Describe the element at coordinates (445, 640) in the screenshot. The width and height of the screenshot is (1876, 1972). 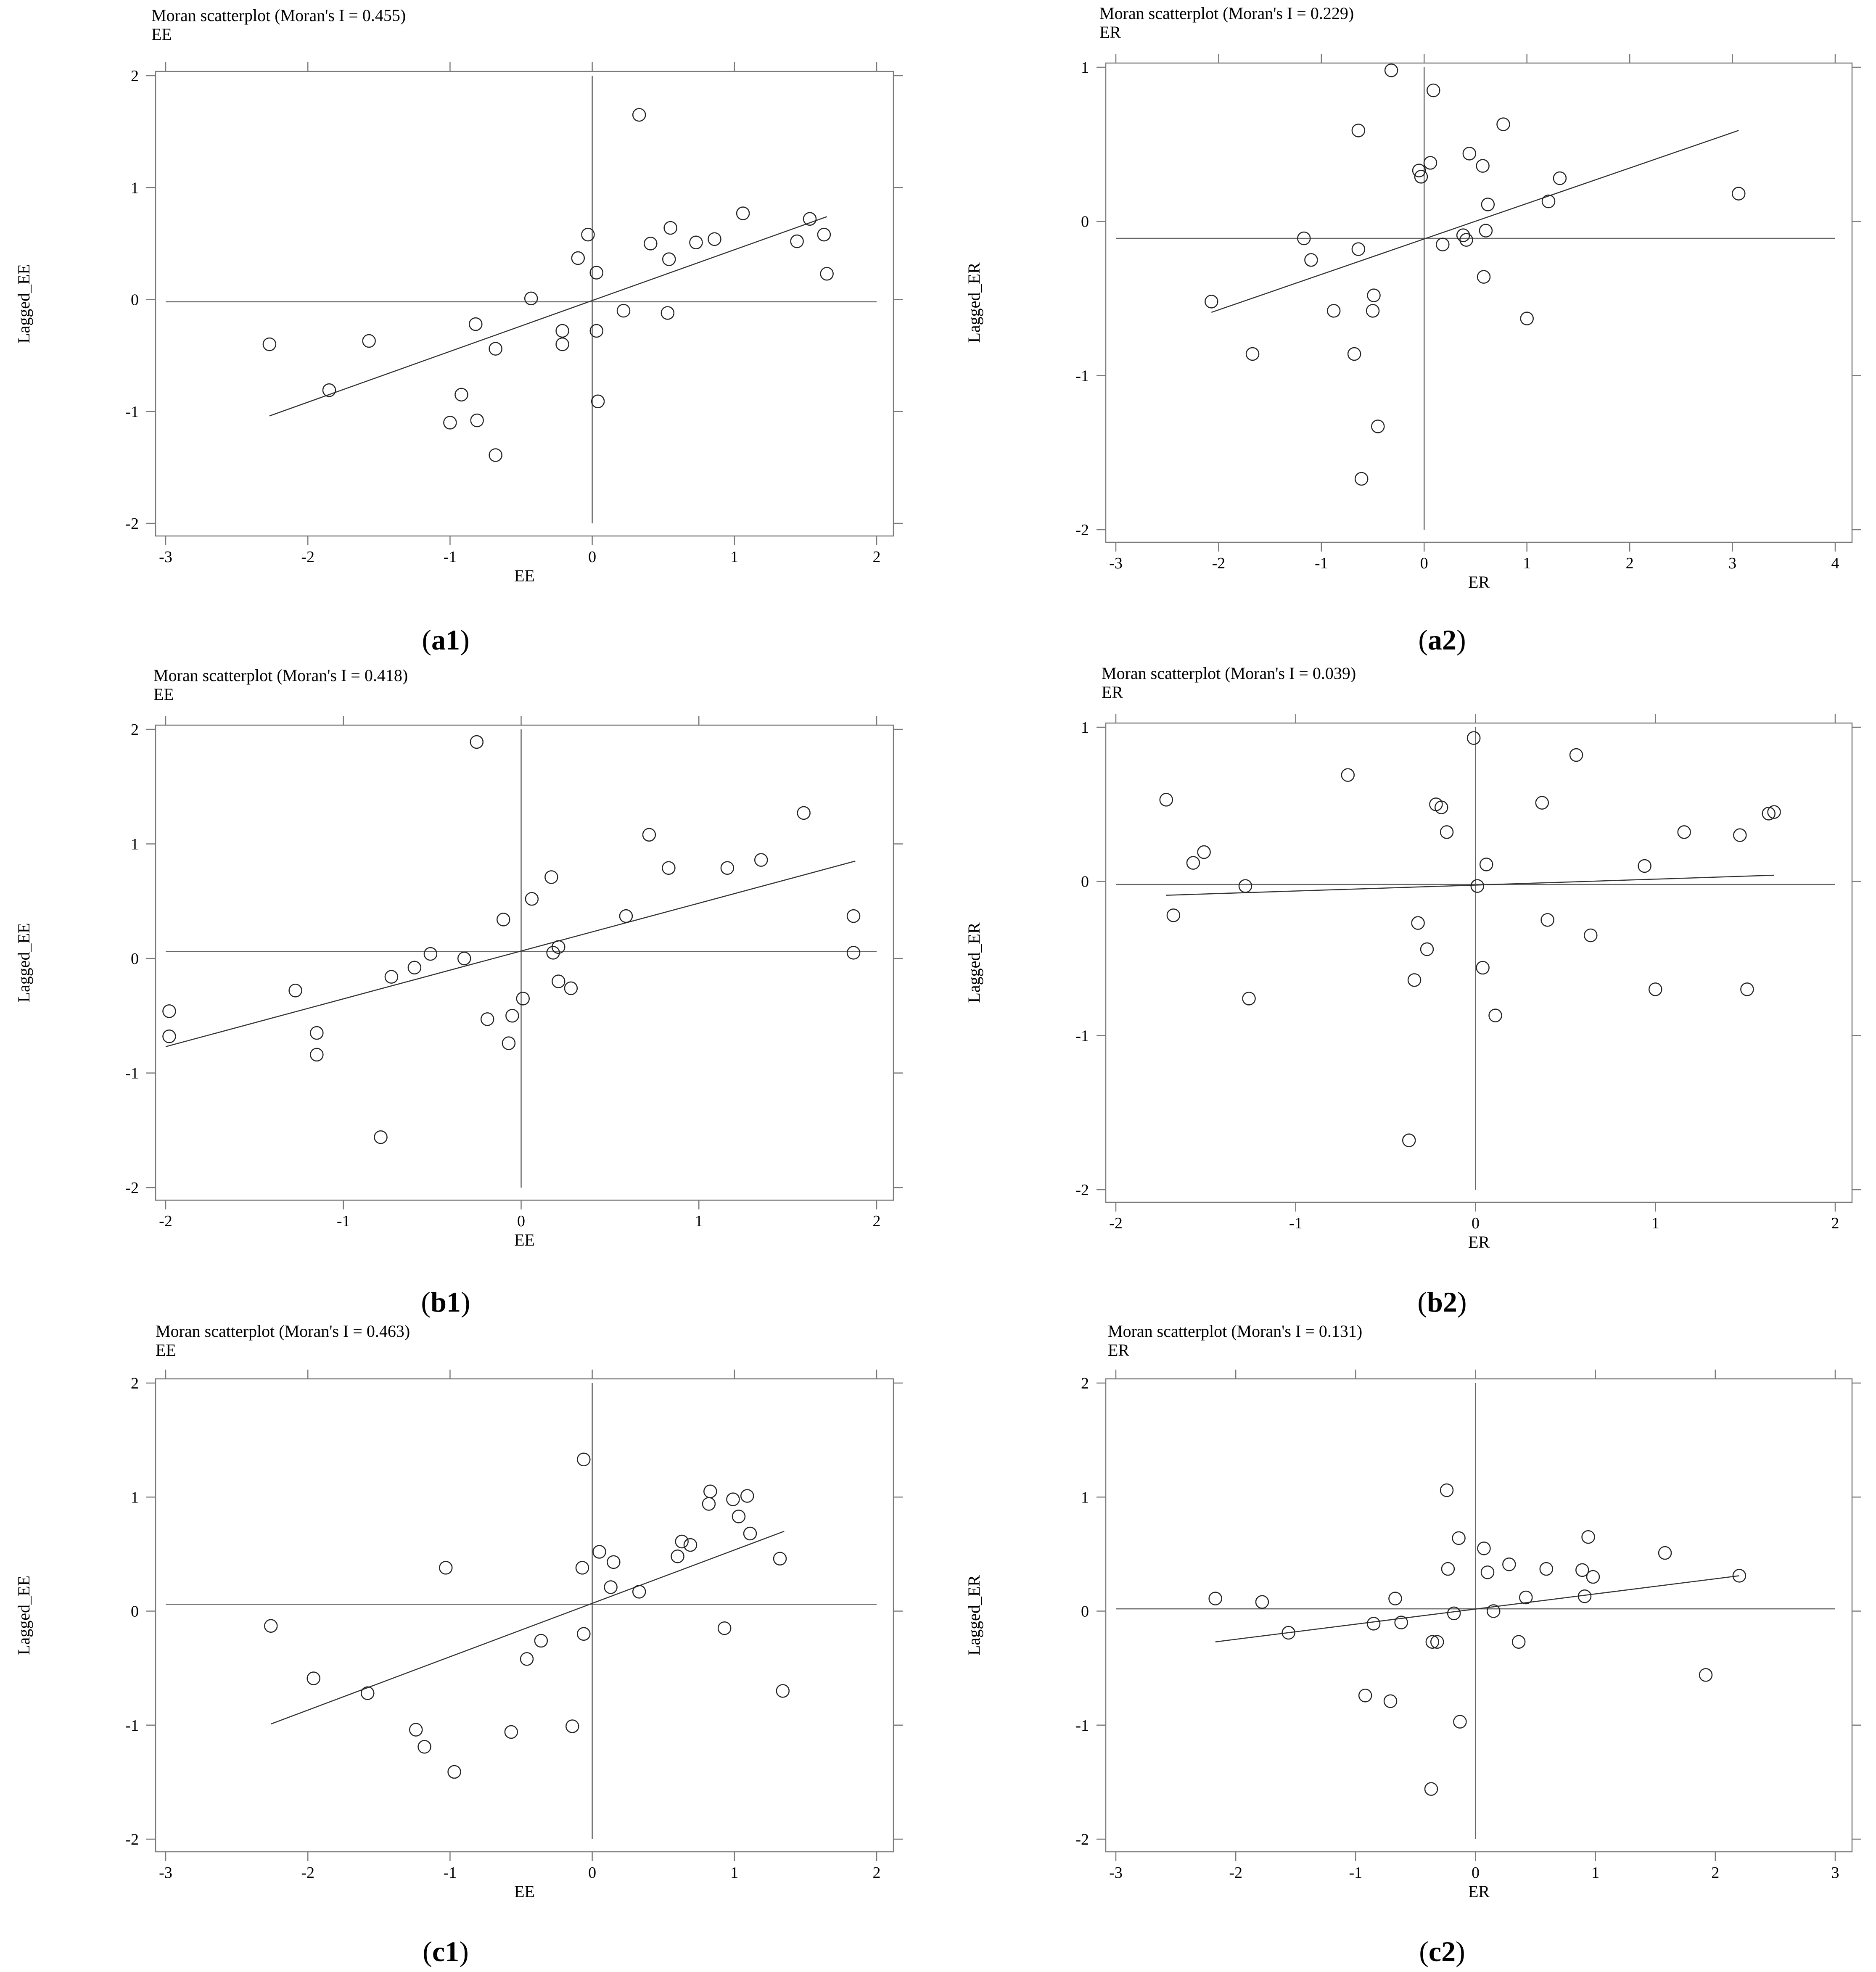
I see `panel-caption-id: a1` at that location.